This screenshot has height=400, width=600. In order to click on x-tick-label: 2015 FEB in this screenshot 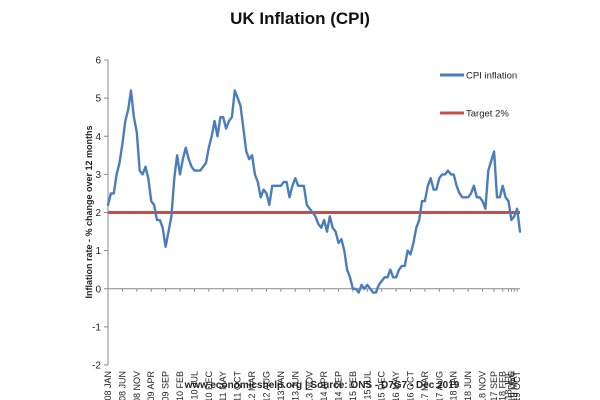, I will do `click(353, 385)`.